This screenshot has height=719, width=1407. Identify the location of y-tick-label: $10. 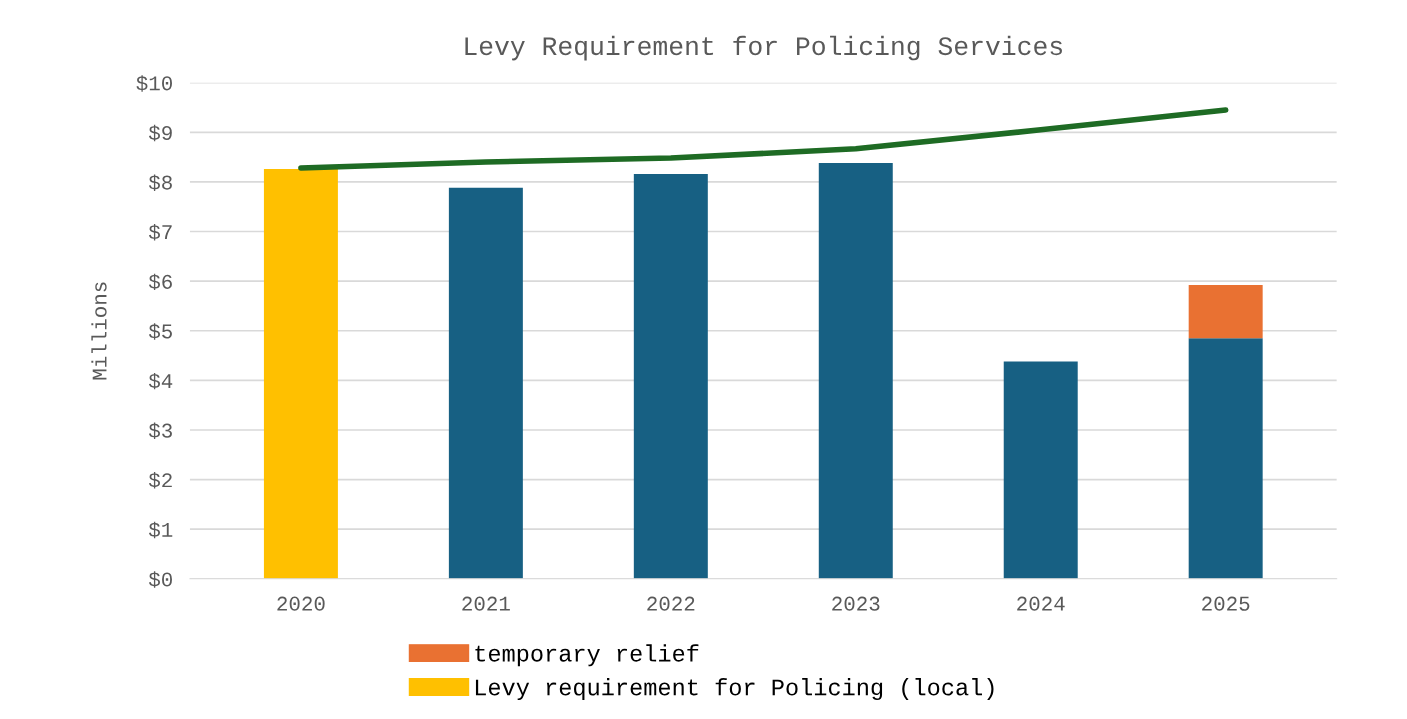
(154, 83).